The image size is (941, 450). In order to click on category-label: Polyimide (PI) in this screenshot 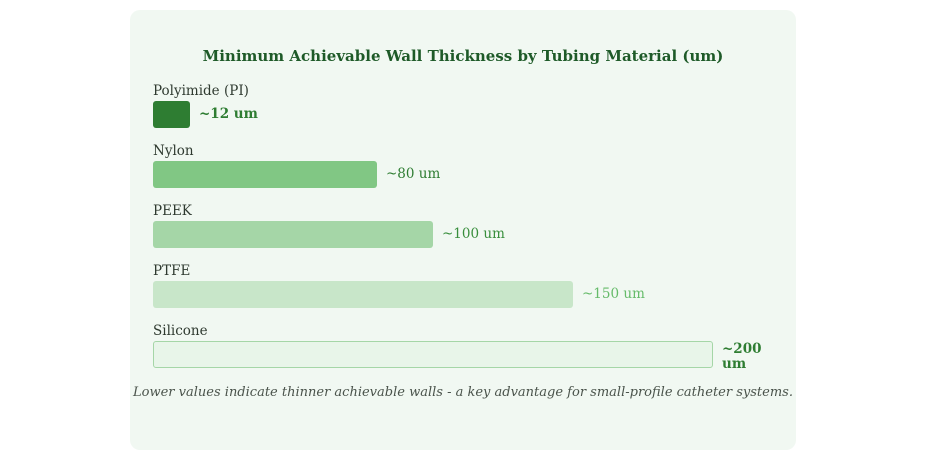, I will do `click(201, 91)`.